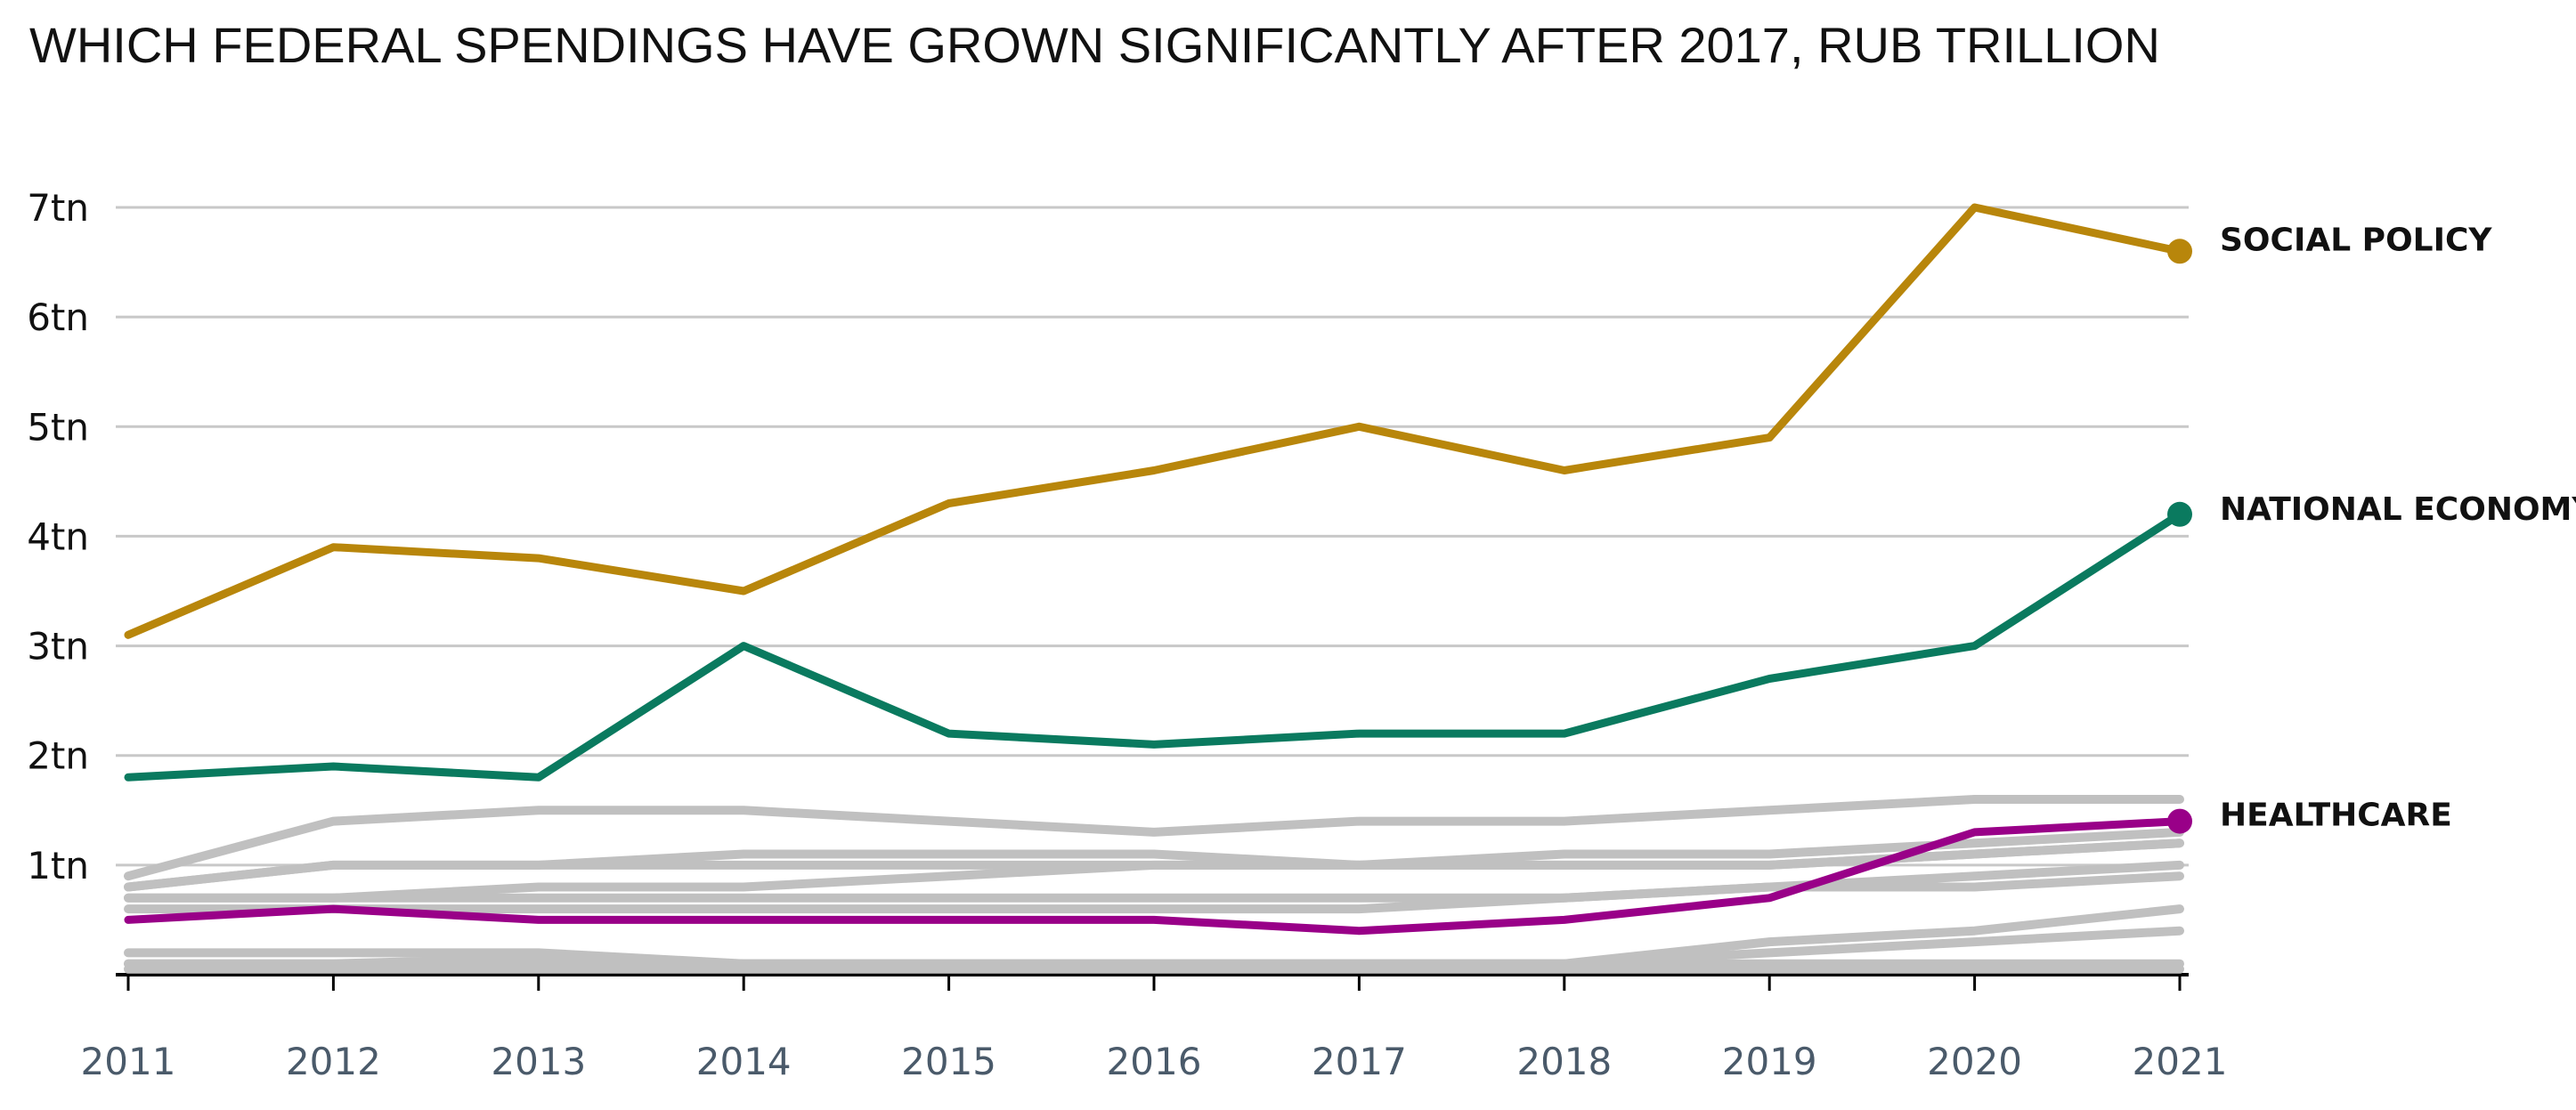 The image size is (2576, 1110). Describe the element at coordinates (1974, 1061) in the screenshot. I see `x-tick-label: 2020` at that location.